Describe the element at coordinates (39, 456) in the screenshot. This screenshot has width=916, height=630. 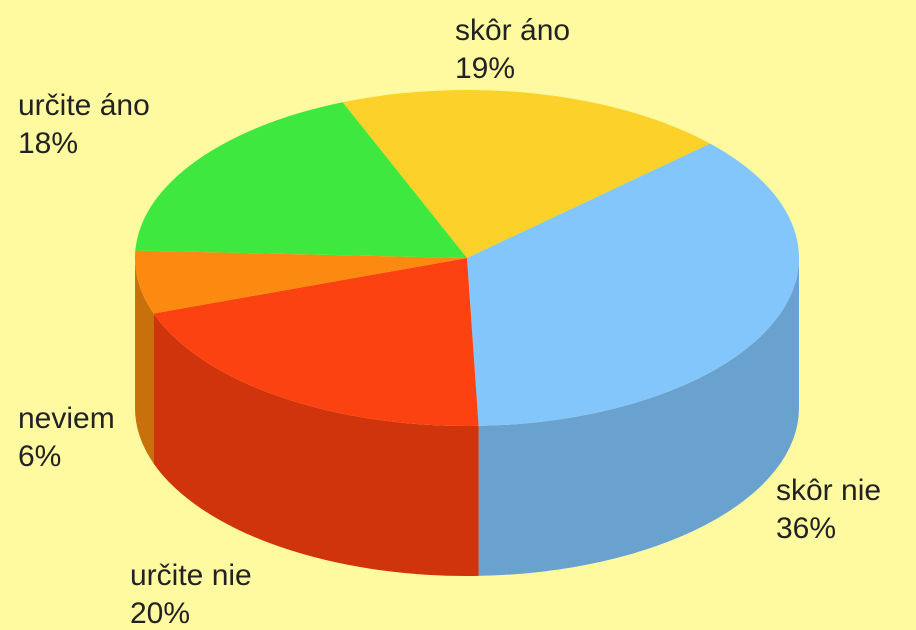
I see `slice-value-label: 6%` at that location.